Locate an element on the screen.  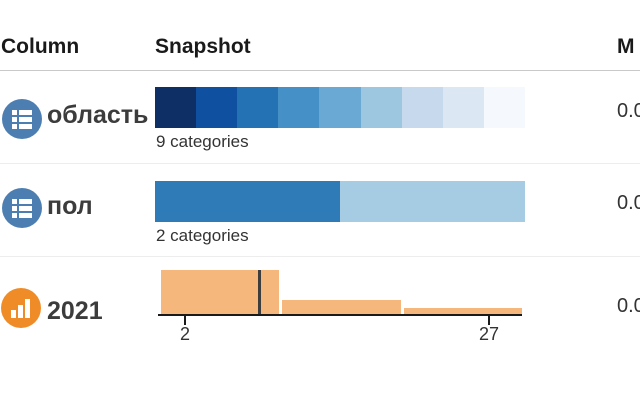
header-divider is located at coordinates (320, 70).